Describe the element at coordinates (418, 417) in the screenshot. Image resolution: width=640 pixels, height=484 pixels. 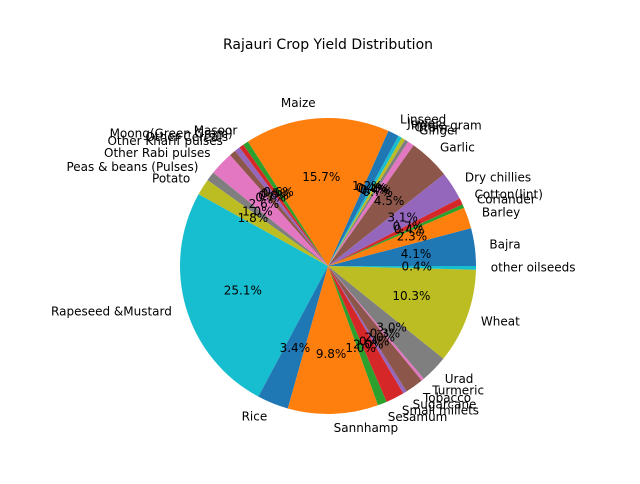
I see `slice-label-sesamum: Sesamum` at that location.